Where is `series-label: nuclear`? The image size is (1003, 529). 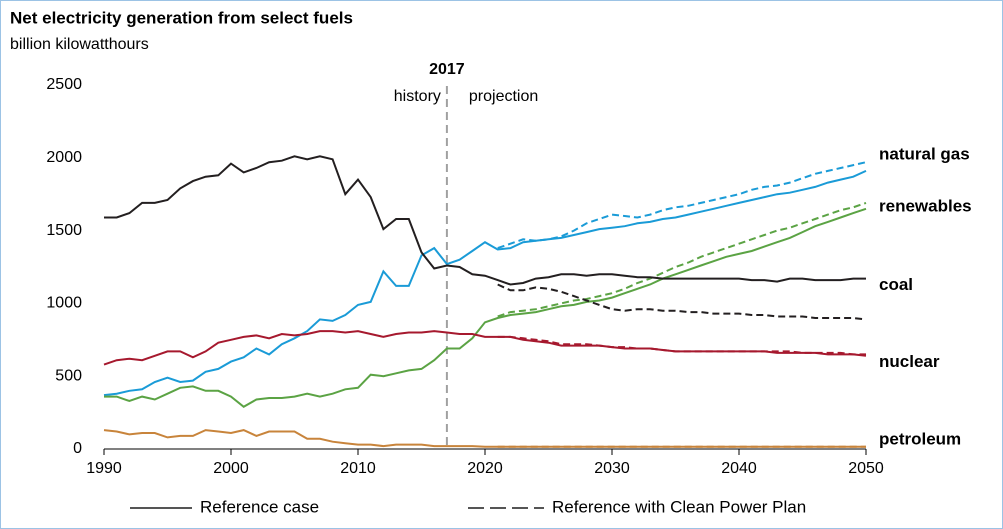
series-label: nuclear is located at coordinates (909, 361).